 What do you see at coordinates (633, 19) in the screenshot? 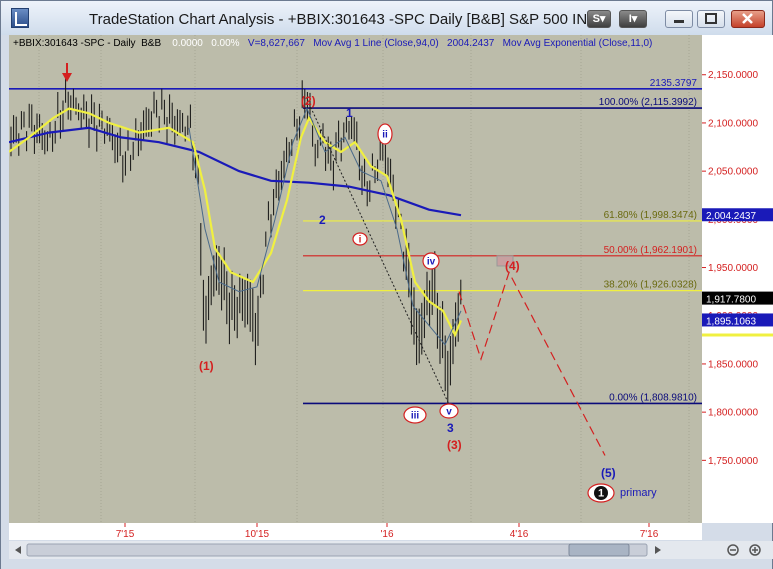
I see `indicator-link-button: I▾` at bounding box center [633, 19].